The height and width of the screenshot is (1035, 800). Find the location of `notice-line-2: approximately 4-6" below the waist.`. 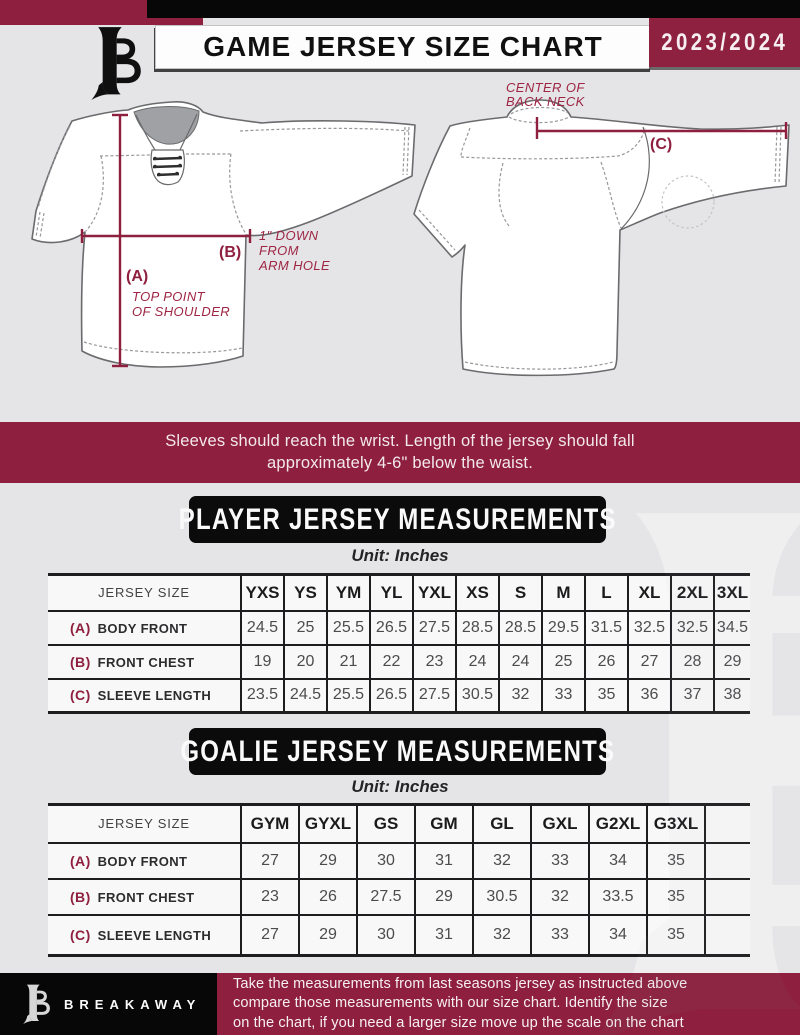

notice-line-2: approximately 4-6" below the waist. is located at coordinates (400, 463).